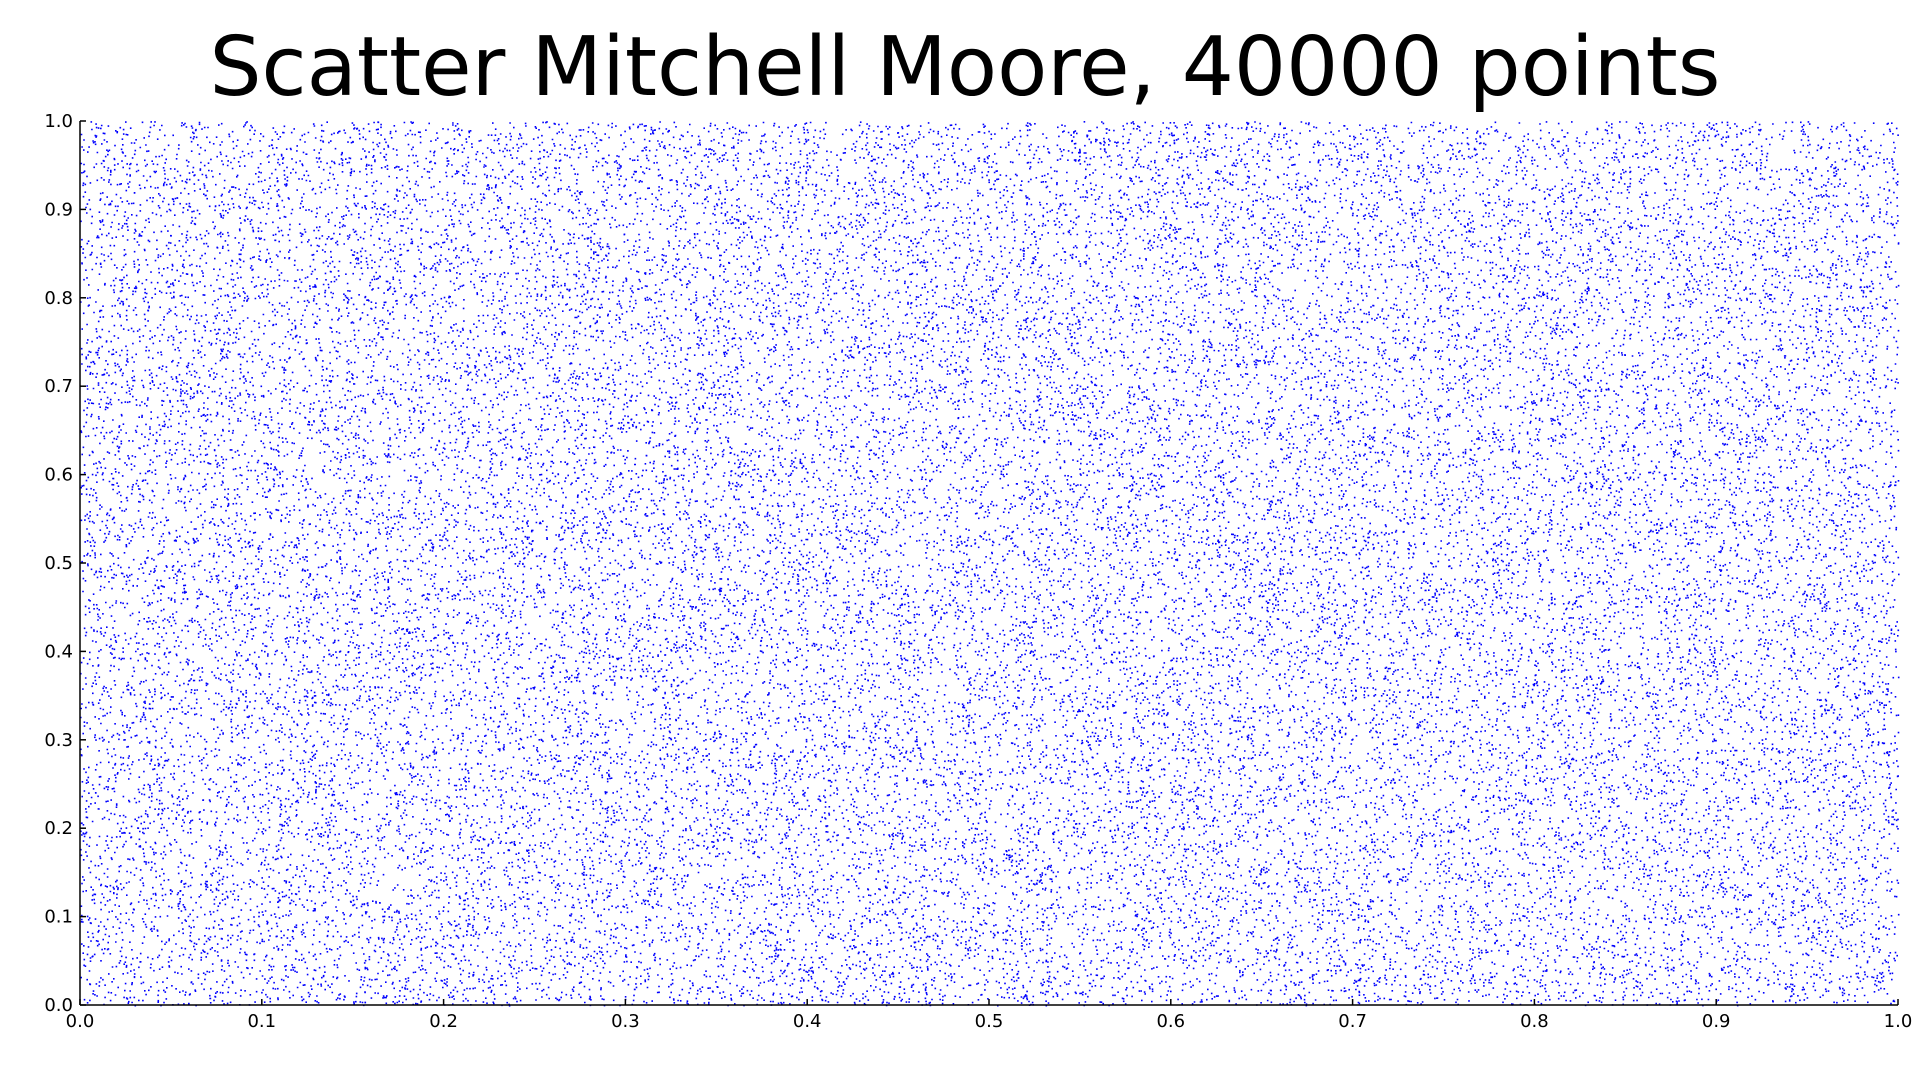 This screenshot has height=1084, width=1920. I want to click on x-tick-label: 0.1, so click(261, 1021).